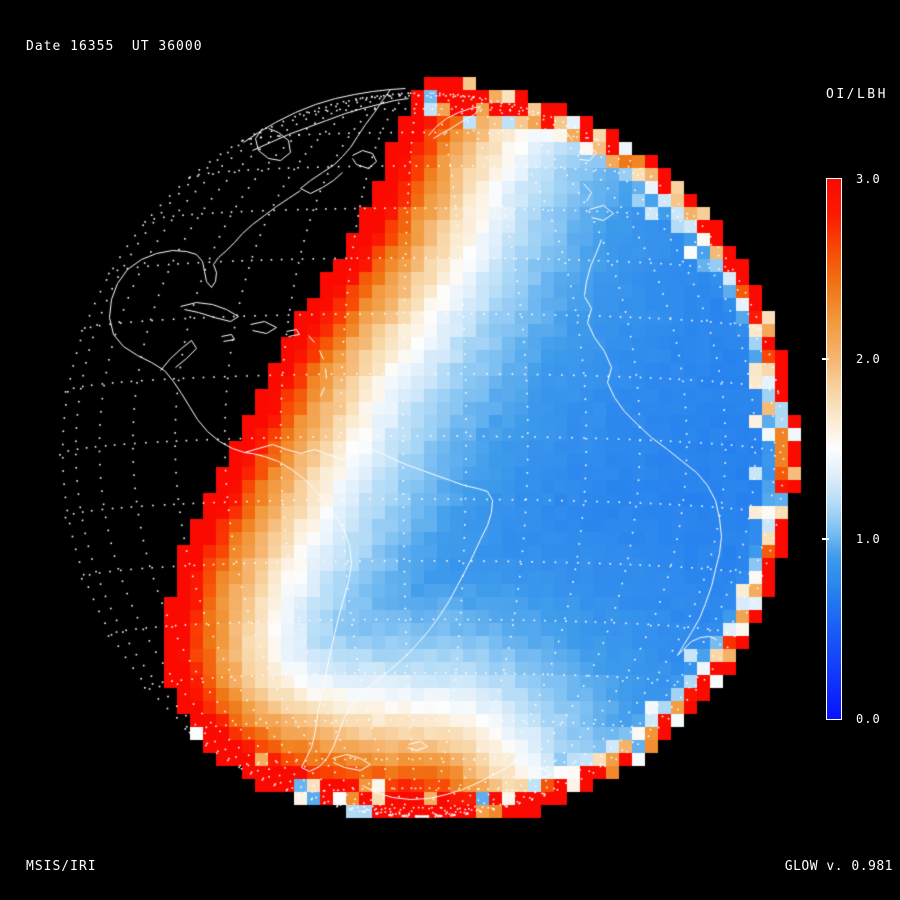 The width and height of the screenshot is (900, 900). I want to click on colorbar-label-0.0: 0.0, so click(868, 719).